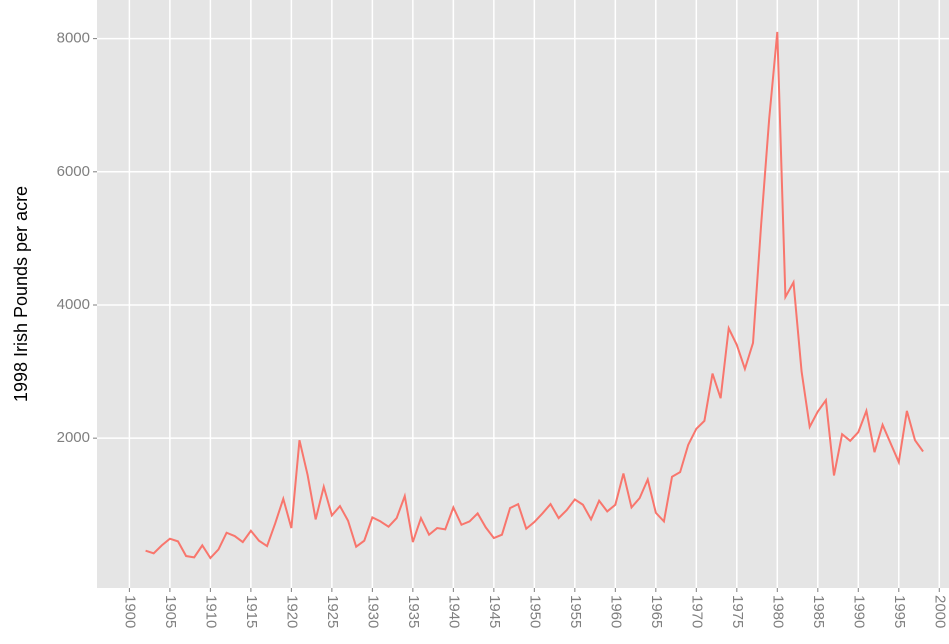 The image size is (949, 644). What do you see at coordinates (453, 611) in the screenshot?
I see `x-tick-label: 1940` at bounding box center [453, 611].